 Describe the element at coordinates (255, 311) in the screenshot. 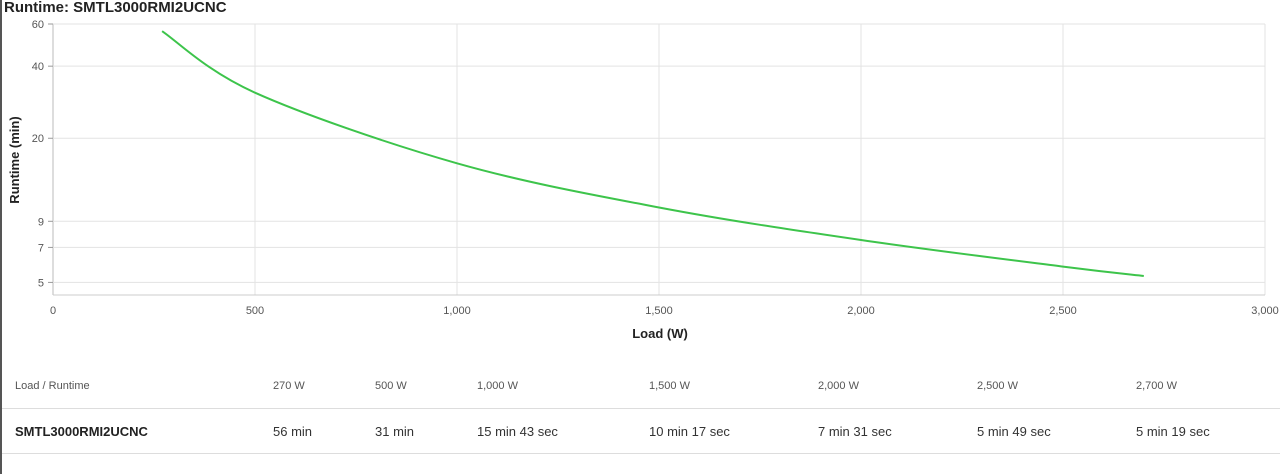

I see `x-tick-label: 500` at that location.